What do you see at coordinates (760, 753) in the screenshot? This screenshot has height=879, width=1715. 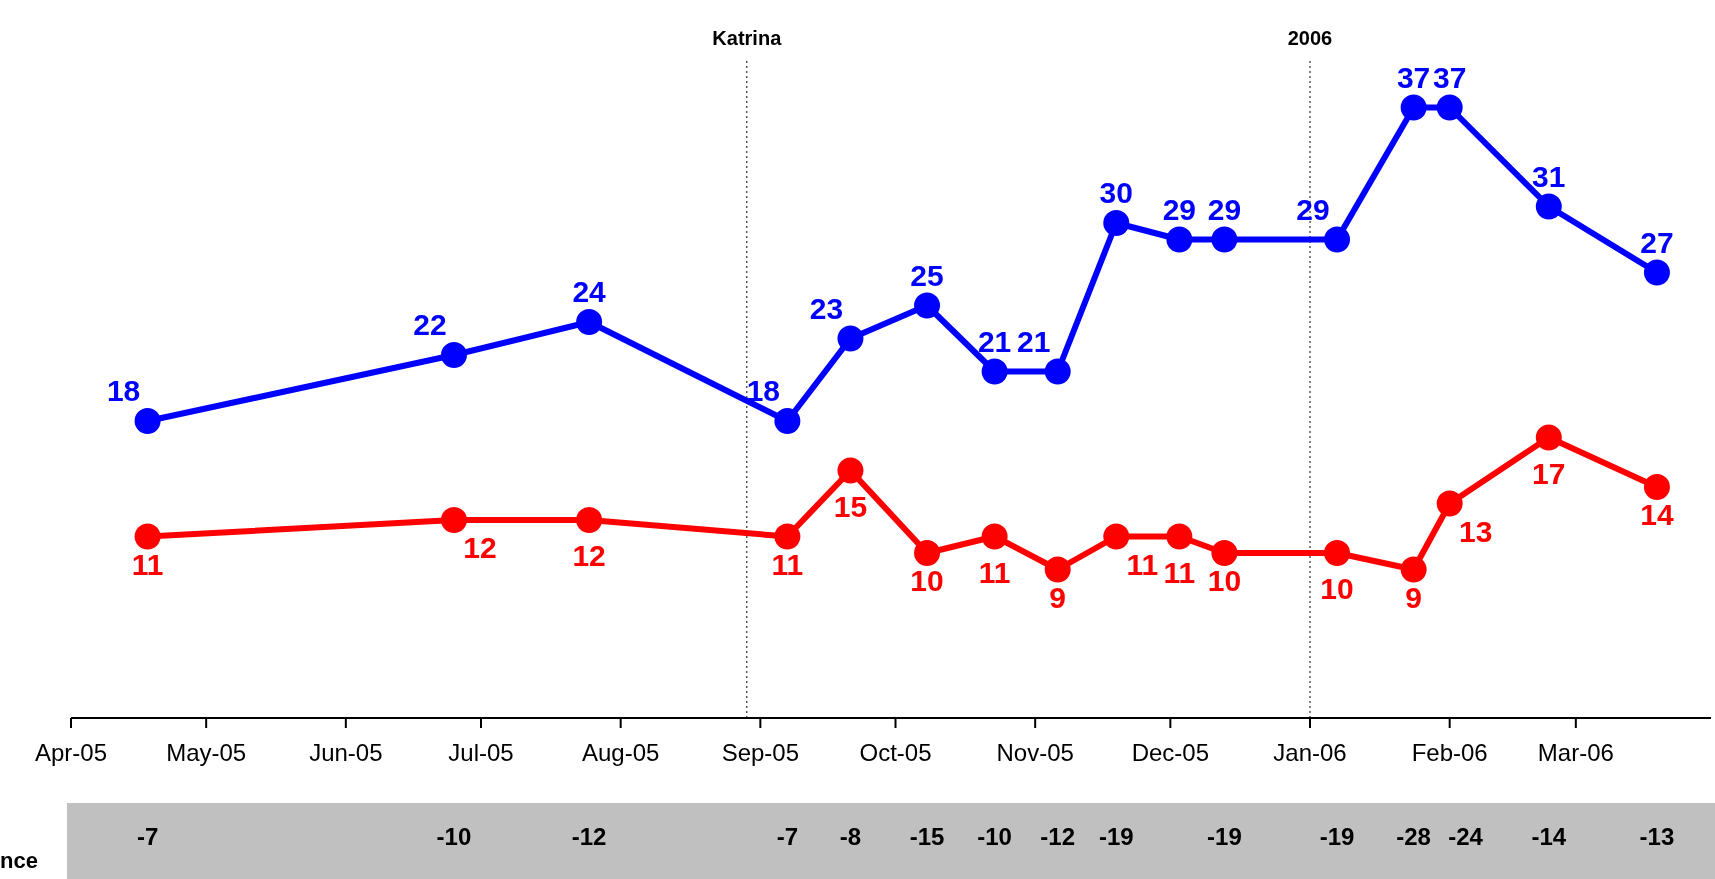 I see `x-tick-label: Sep-05` at bounding box center [760, 753].